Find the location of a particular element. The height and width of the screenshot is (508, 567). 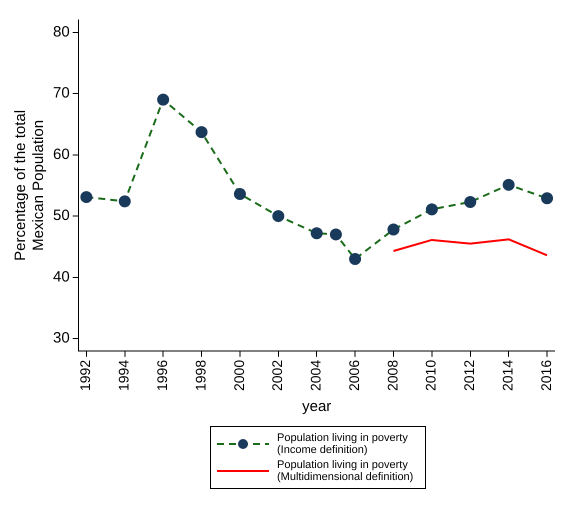

x-tick-label: 2000 is located at coordinates (238, 376).